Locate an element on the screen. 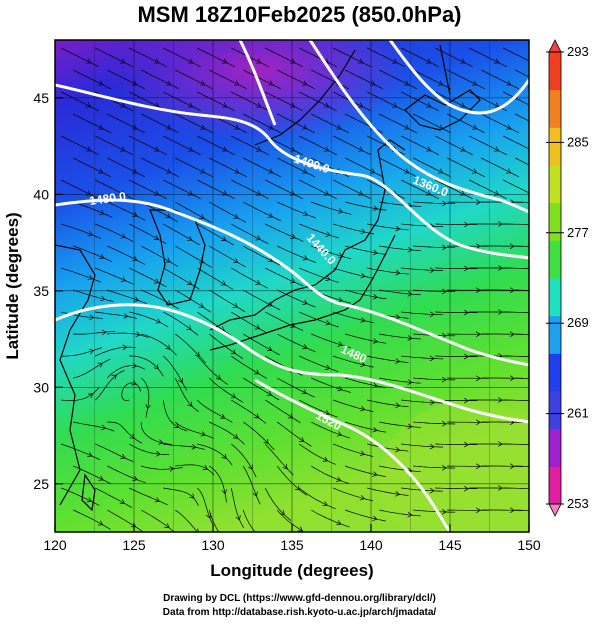 Image resolution: width=599 pixels, height=625 pixels. coastline-taiwan is located at coordinates (88, 492).